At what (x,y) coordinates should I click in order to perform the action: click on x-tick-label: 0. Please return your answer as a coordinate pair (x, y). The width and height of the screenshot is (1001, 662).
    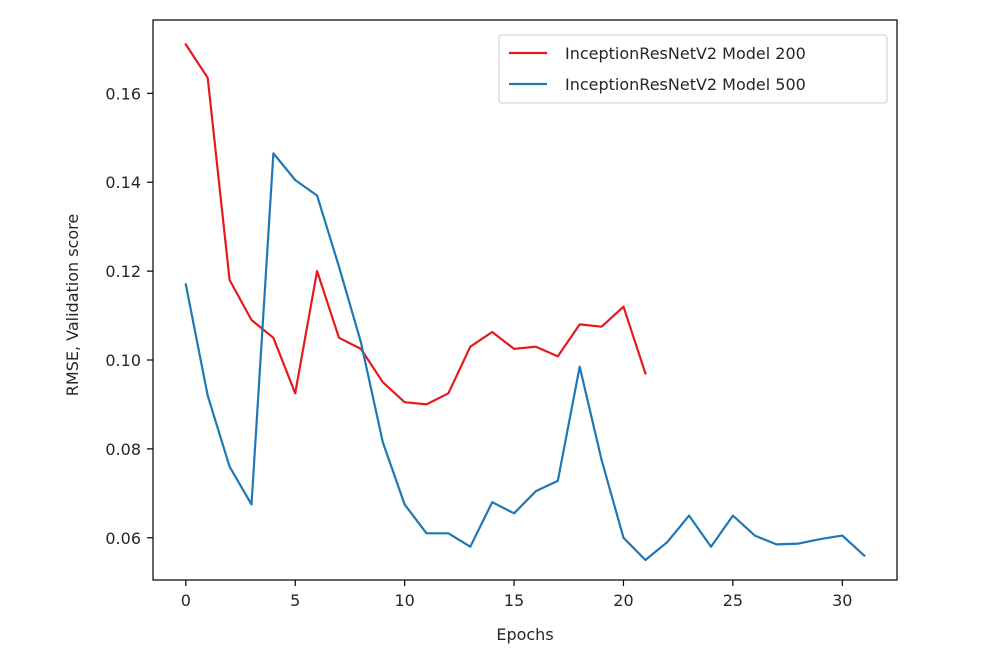
    Looking at the image, I should click on (186, 600).